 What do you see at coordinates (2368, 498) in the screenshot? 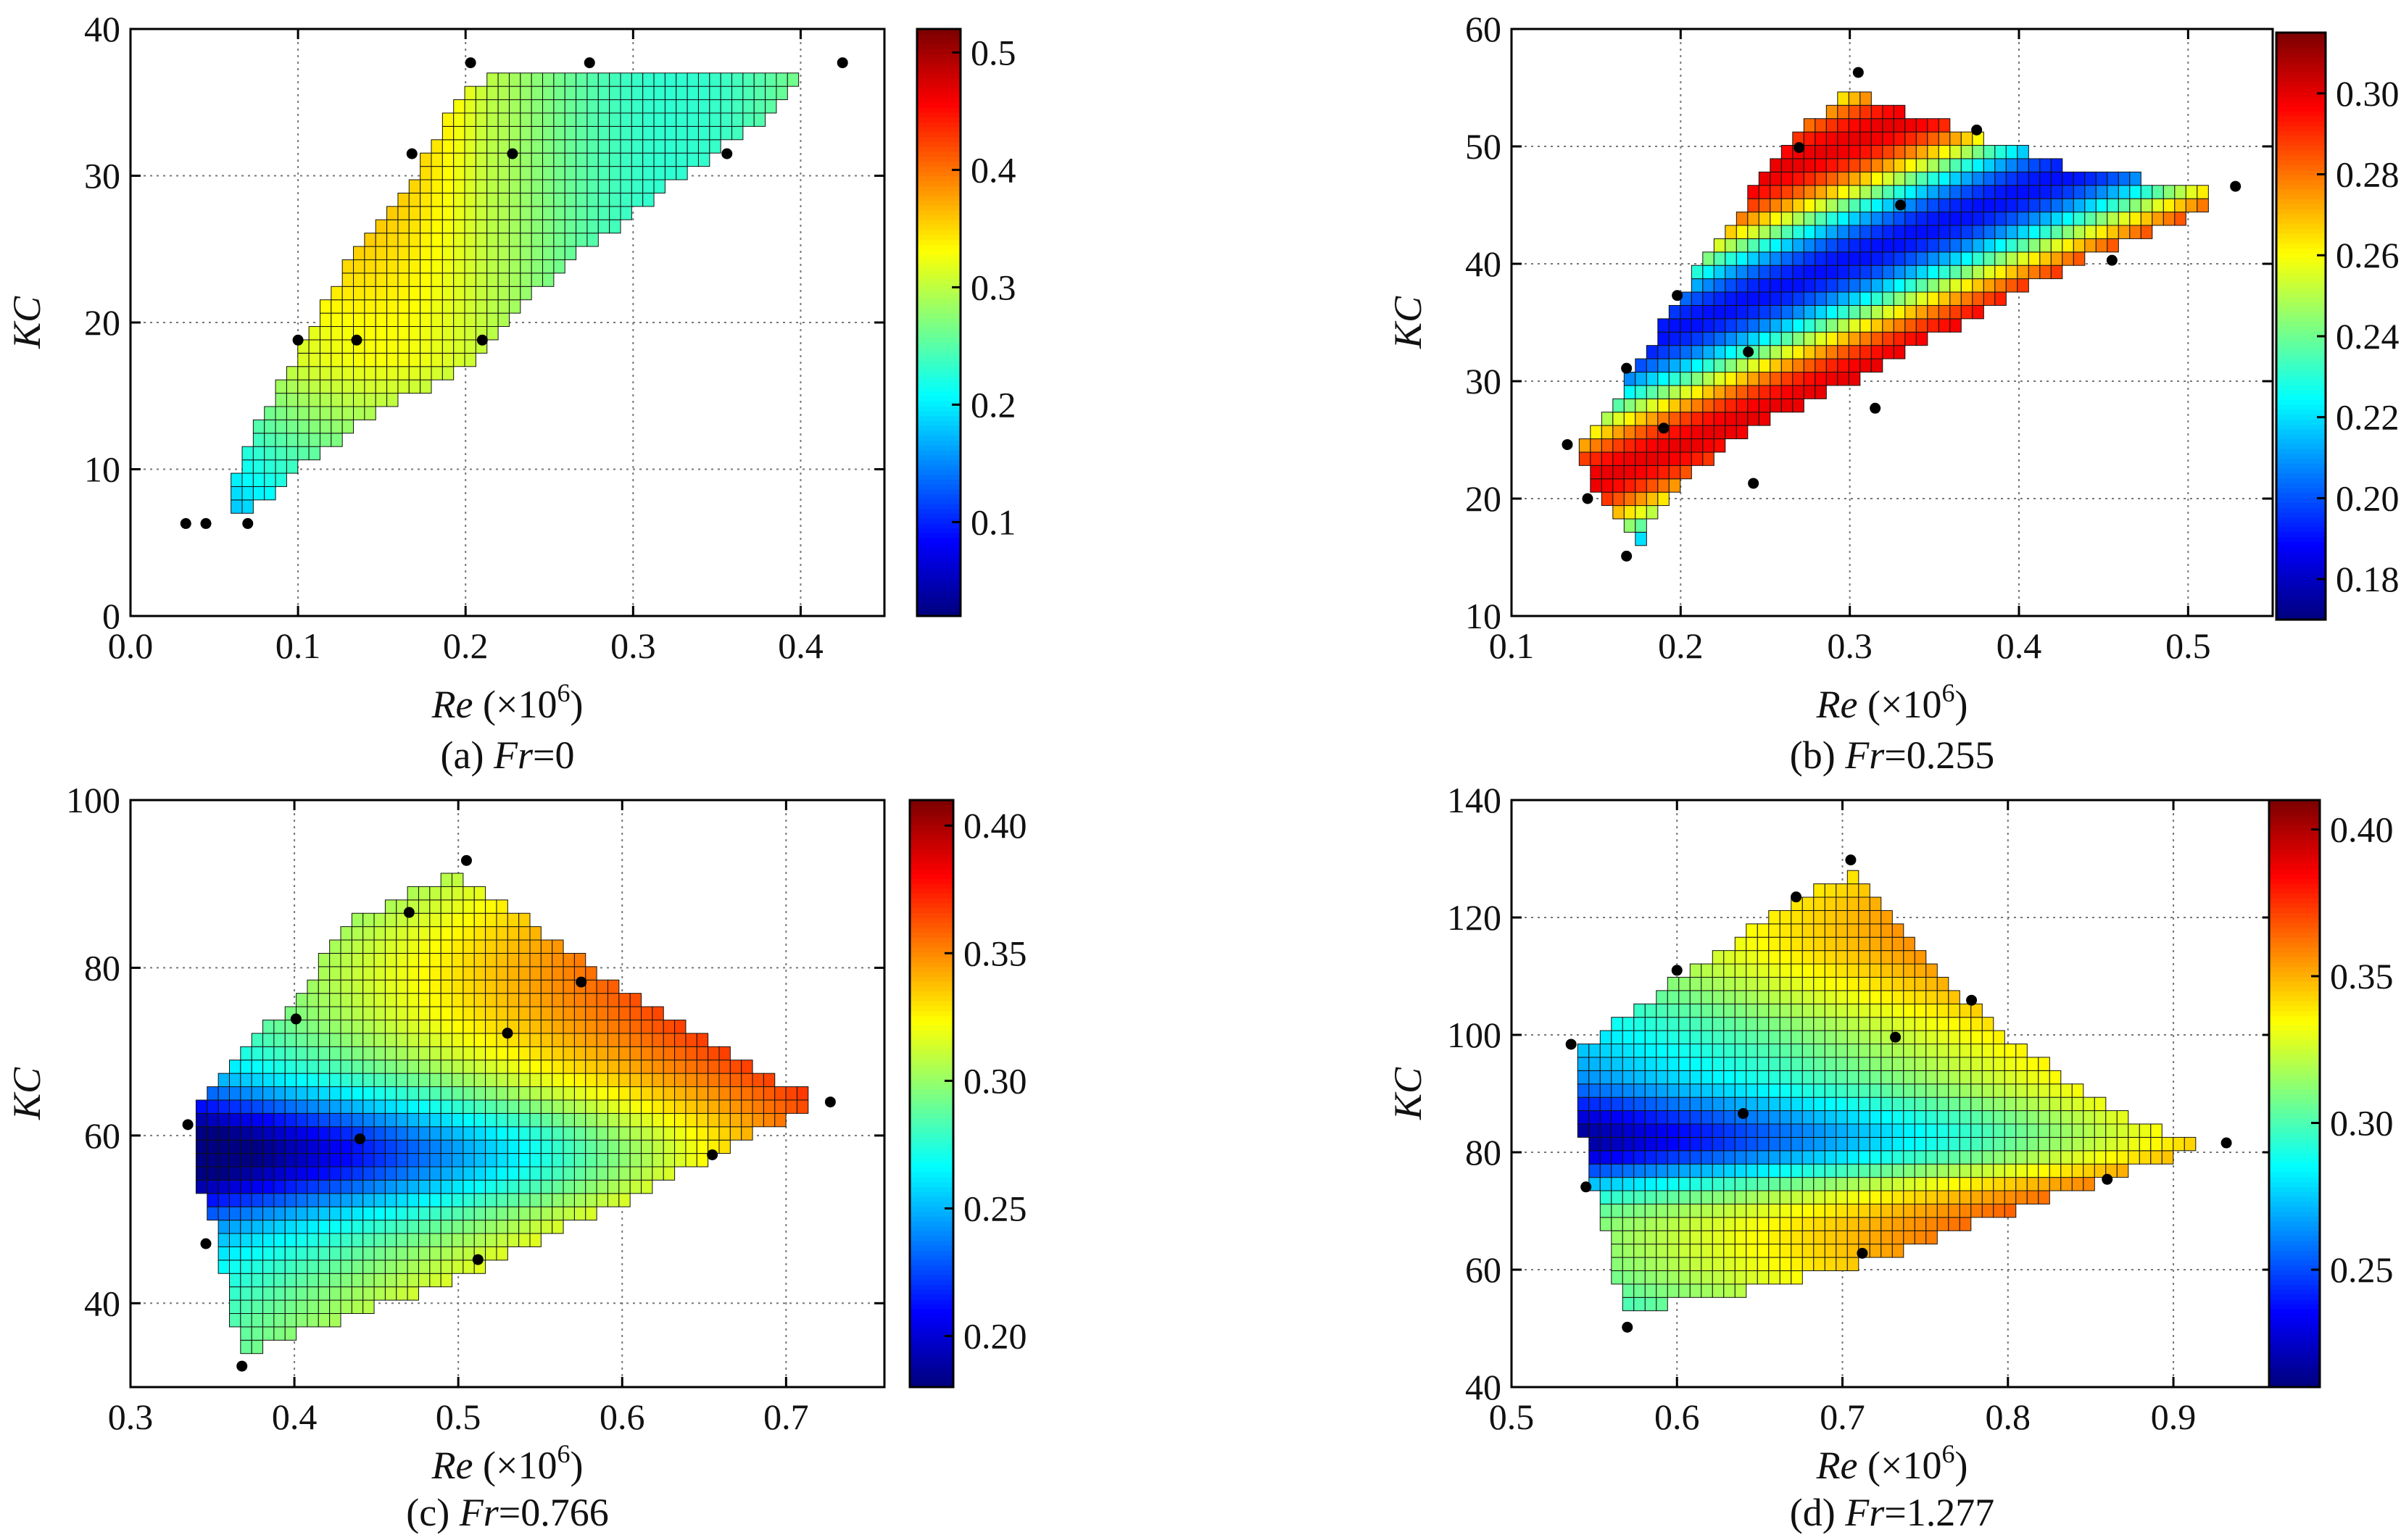
I see `colorbar-tick-label: 0.20` at bounding box center [2368, 498].